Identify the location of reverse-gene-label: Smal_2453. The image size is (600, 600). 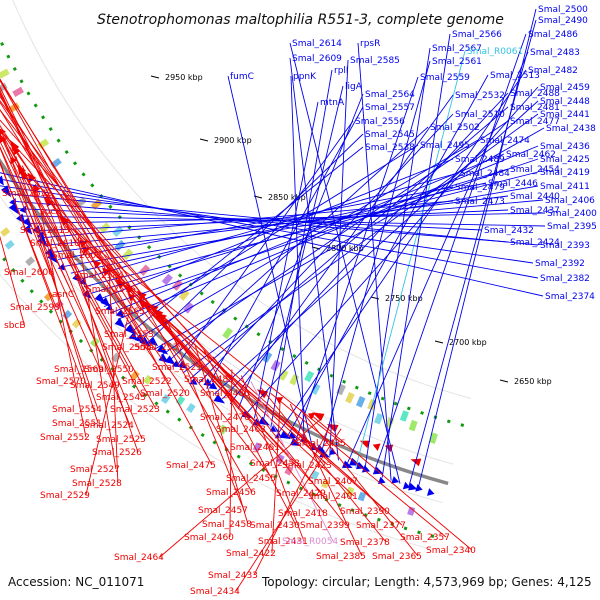
(275, 464).